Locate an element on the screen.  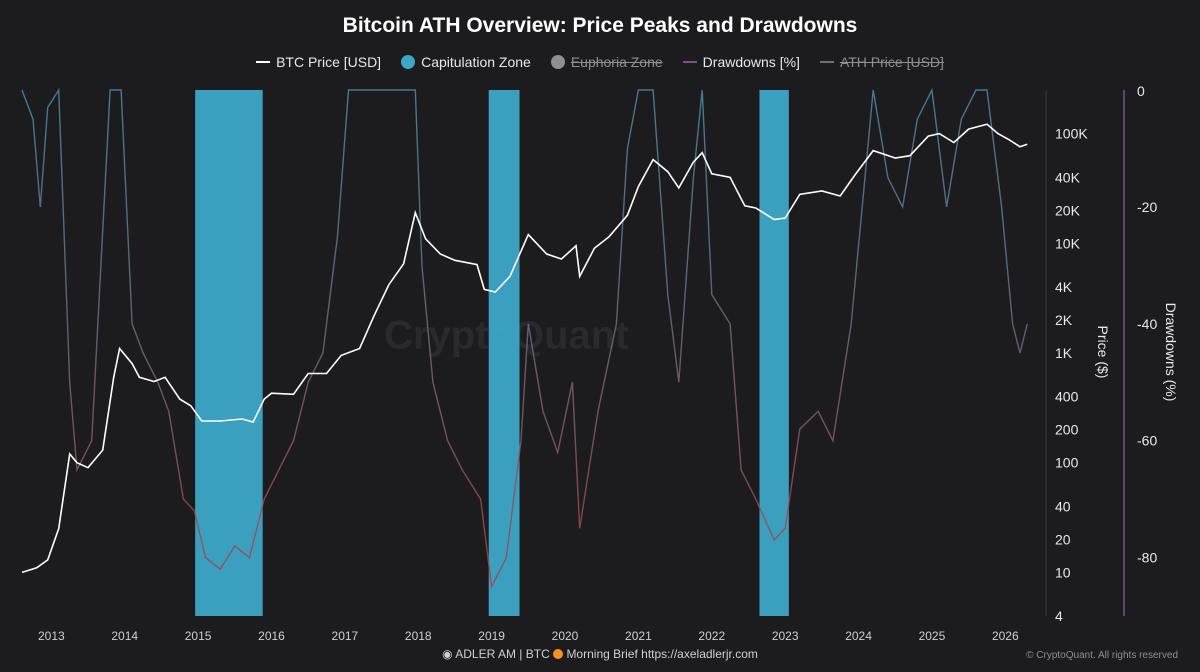
x-tick-label: 2024 is located at coordinates (858, 636).